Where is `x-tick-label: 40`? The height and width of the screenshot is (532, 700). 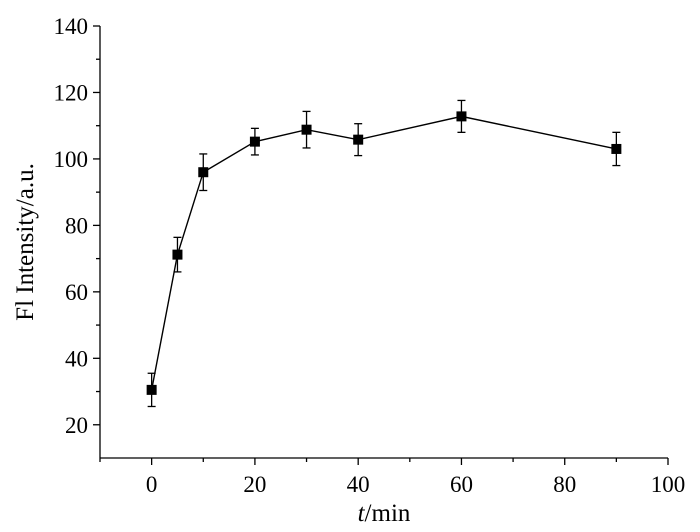
x-tick-label: 40 is located at coordinates (358, 484).